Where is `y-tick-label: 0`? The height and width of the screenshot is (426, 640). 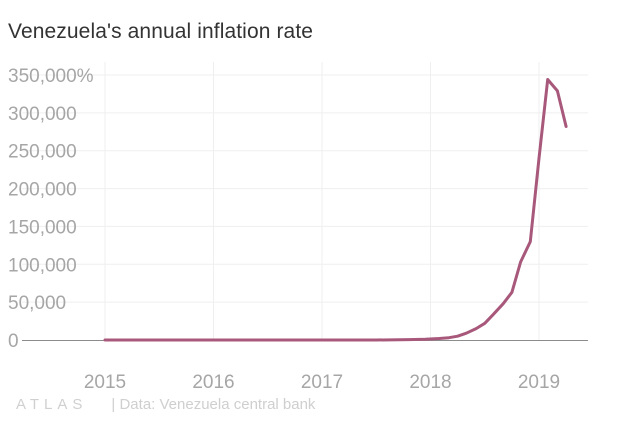 y-tick-label: 0 is located at coordinates (13, 341).